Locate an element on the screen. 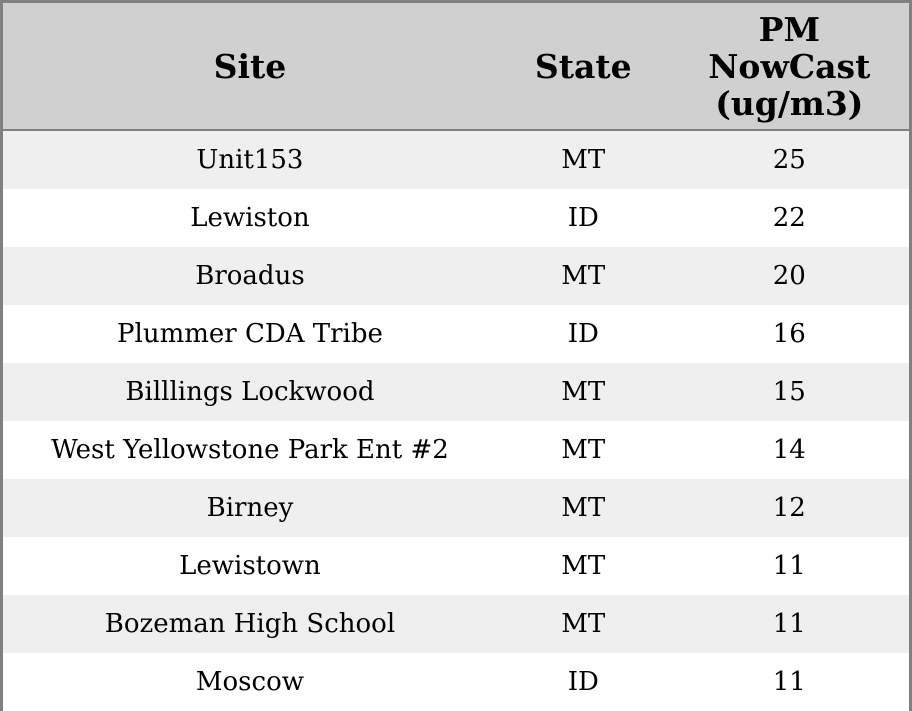  pm-value-cell: 20 is located at coordinates (789, 276).